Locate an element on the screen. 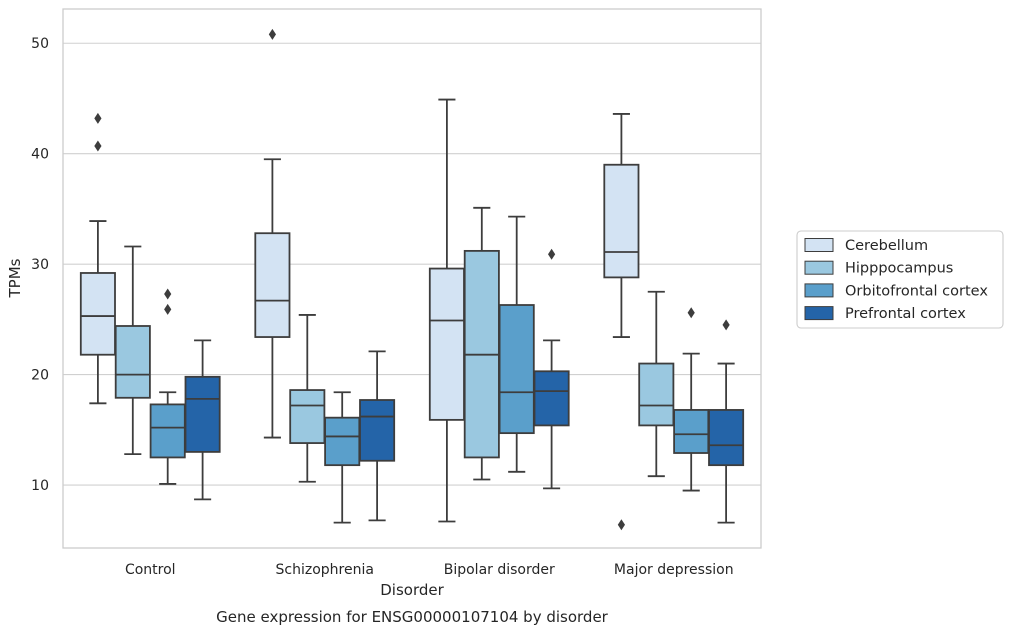 The image size is (1013, 634). x-tick-label: Control is located at coordinates (150, 570).